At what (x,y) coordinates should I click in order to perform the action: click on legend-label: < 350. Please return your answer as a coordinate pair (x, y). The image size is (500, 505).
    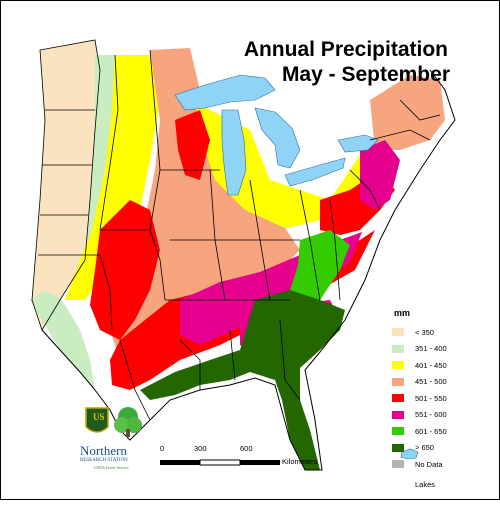
    Looking at the image, I should click on (424, 332).